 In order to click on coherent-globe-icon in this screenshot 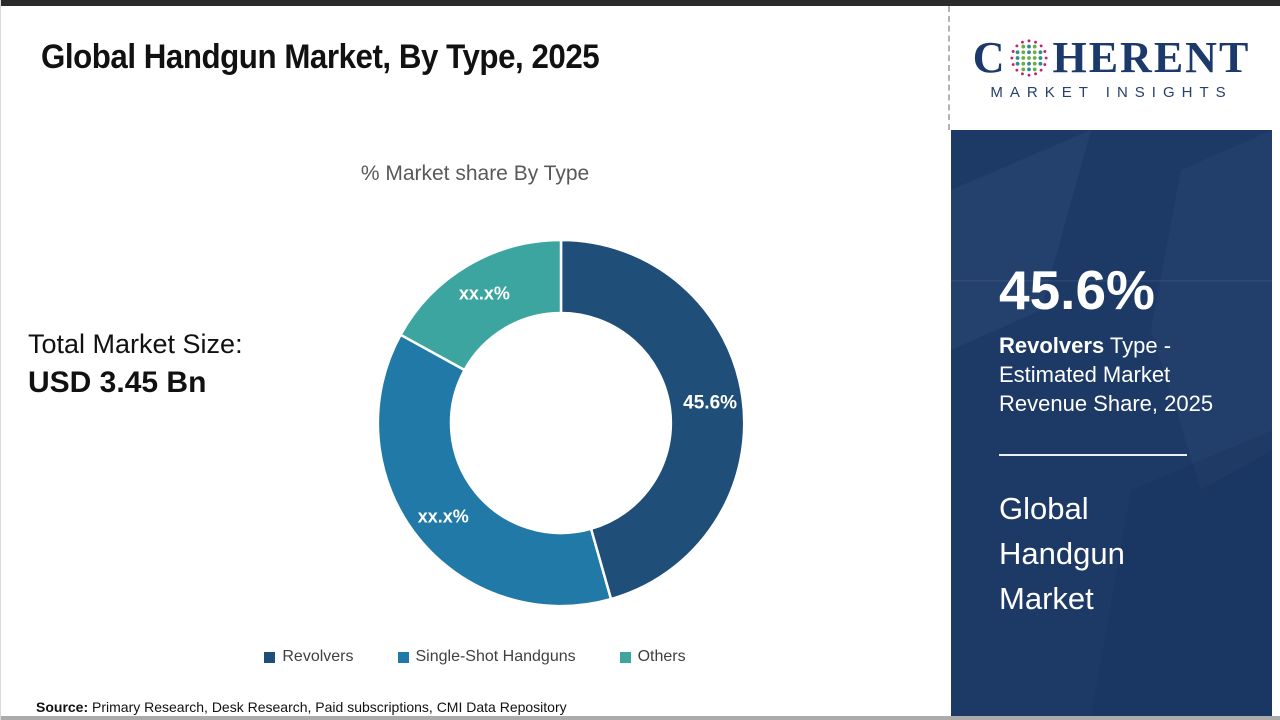, I will do `click(1029, 57)`.